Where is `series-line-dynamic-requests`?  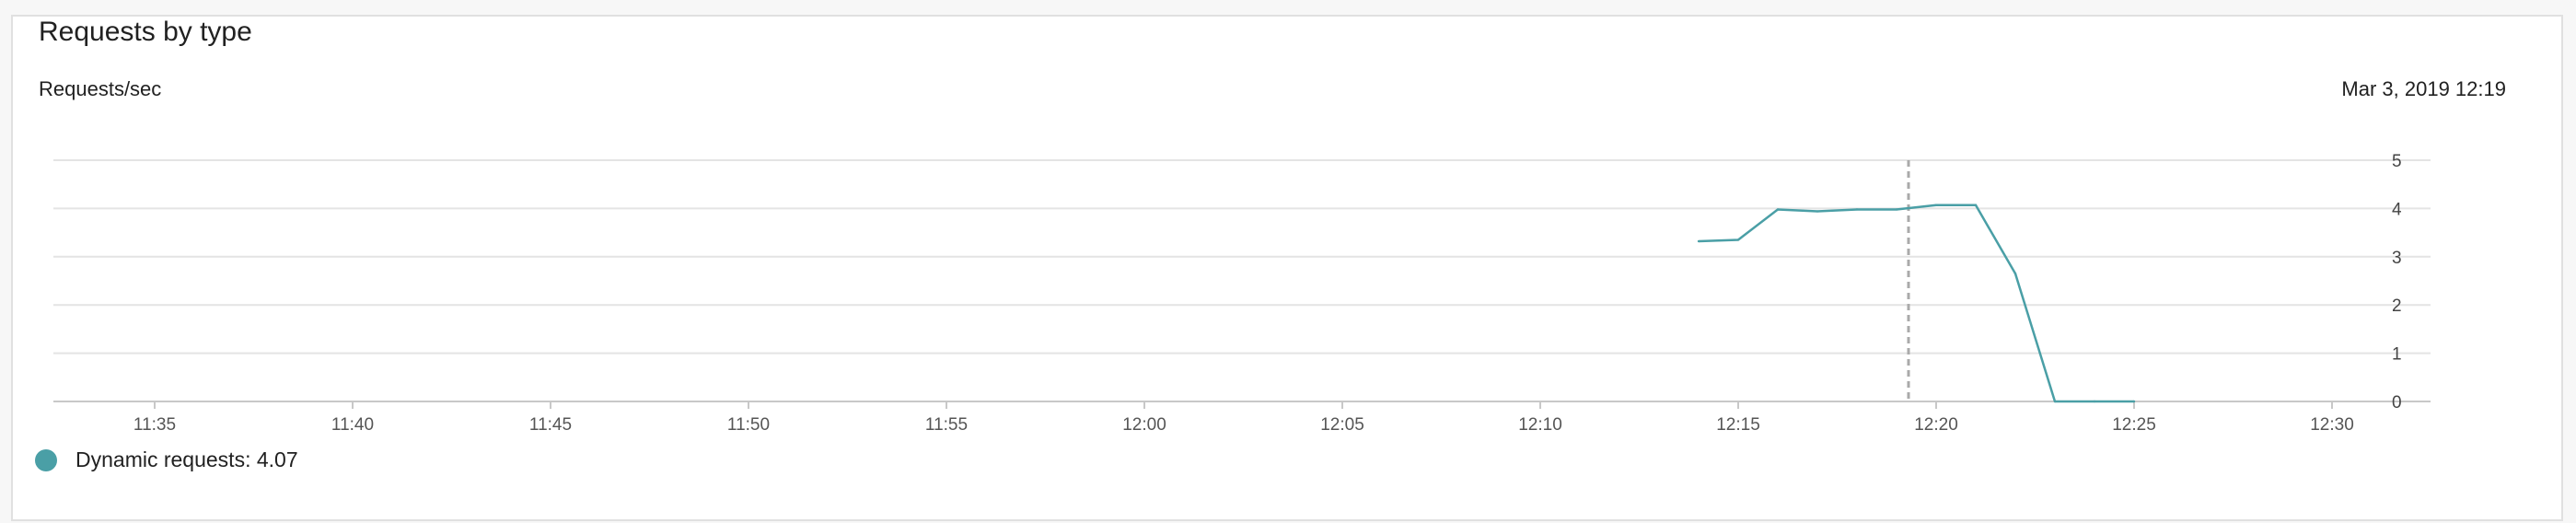
series-line-dynamic-requests is located at coordinates (1916, 303).